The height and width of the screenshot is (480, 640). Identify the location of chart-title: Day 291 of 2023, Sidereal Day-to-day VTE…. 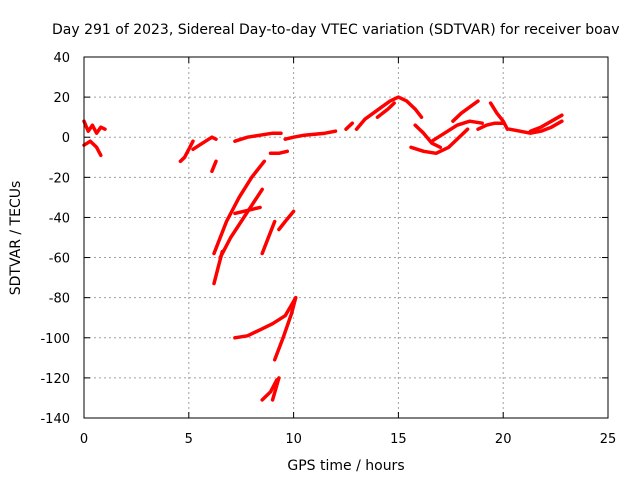
(336, 30).